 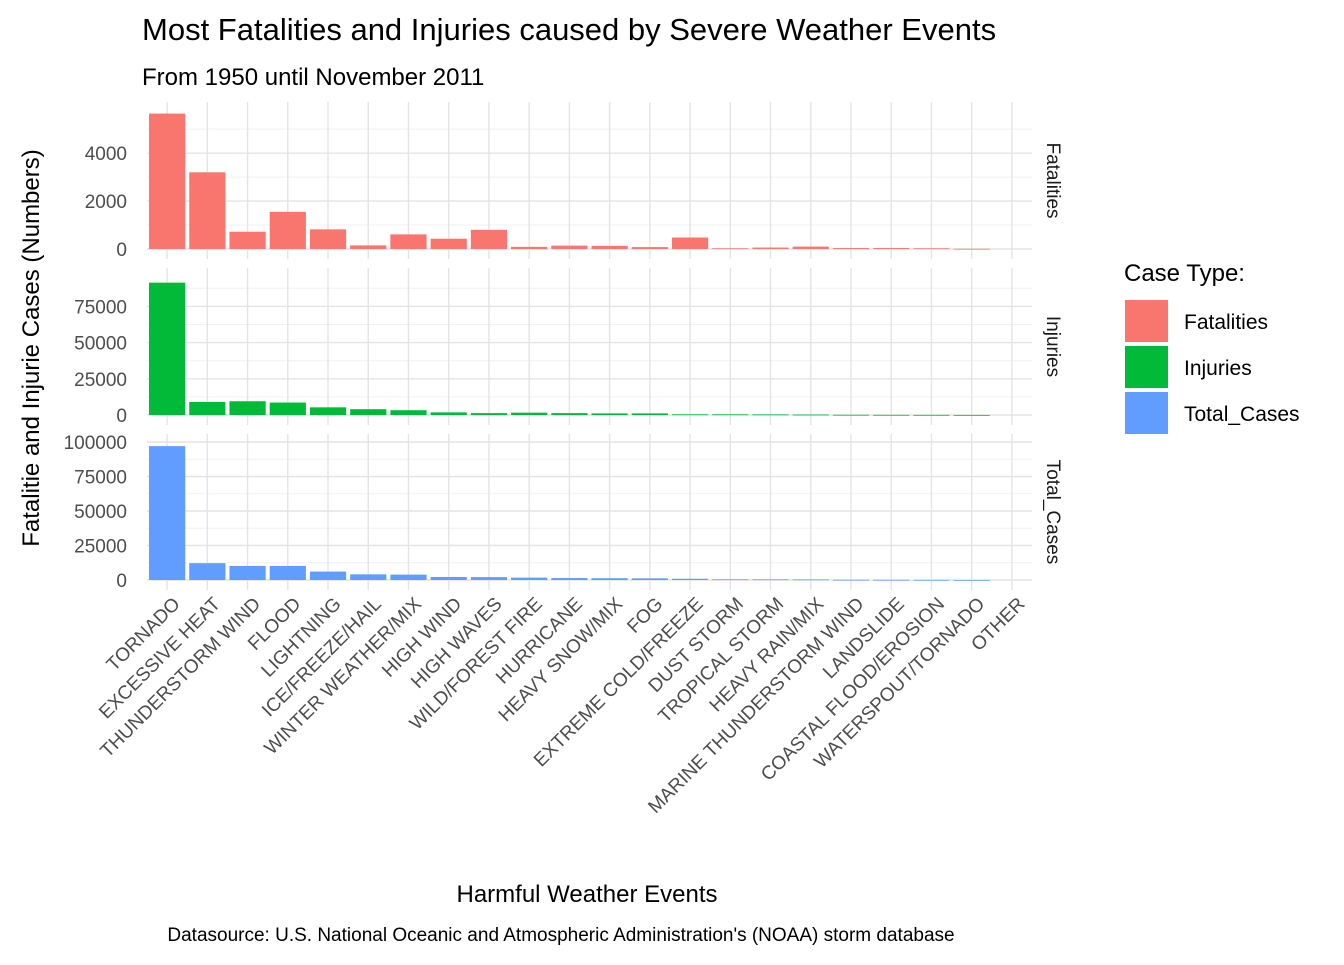 What do you see at coordinates (563, 512) in the screenshot?
I see `panel-total-cases: 0 25000 50000 75000 100000 Total_Cases` at bounding box center [563, 512].